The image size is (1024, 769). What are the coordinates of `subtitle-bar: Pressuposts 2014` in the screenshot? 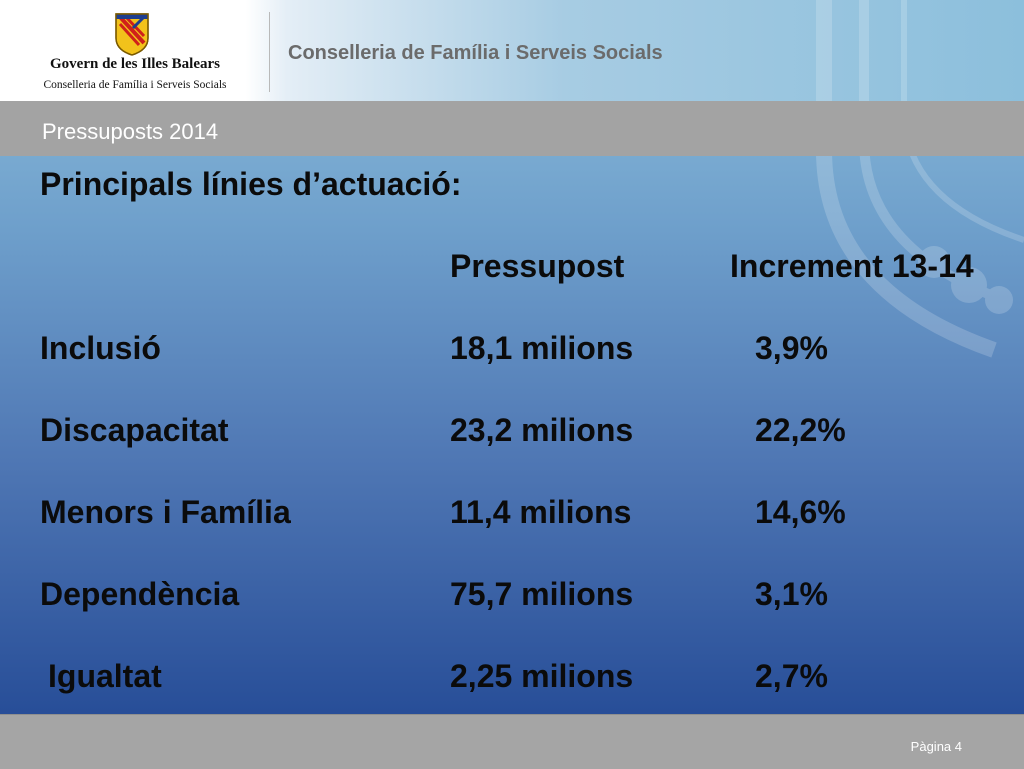 It's located at (512, 128).